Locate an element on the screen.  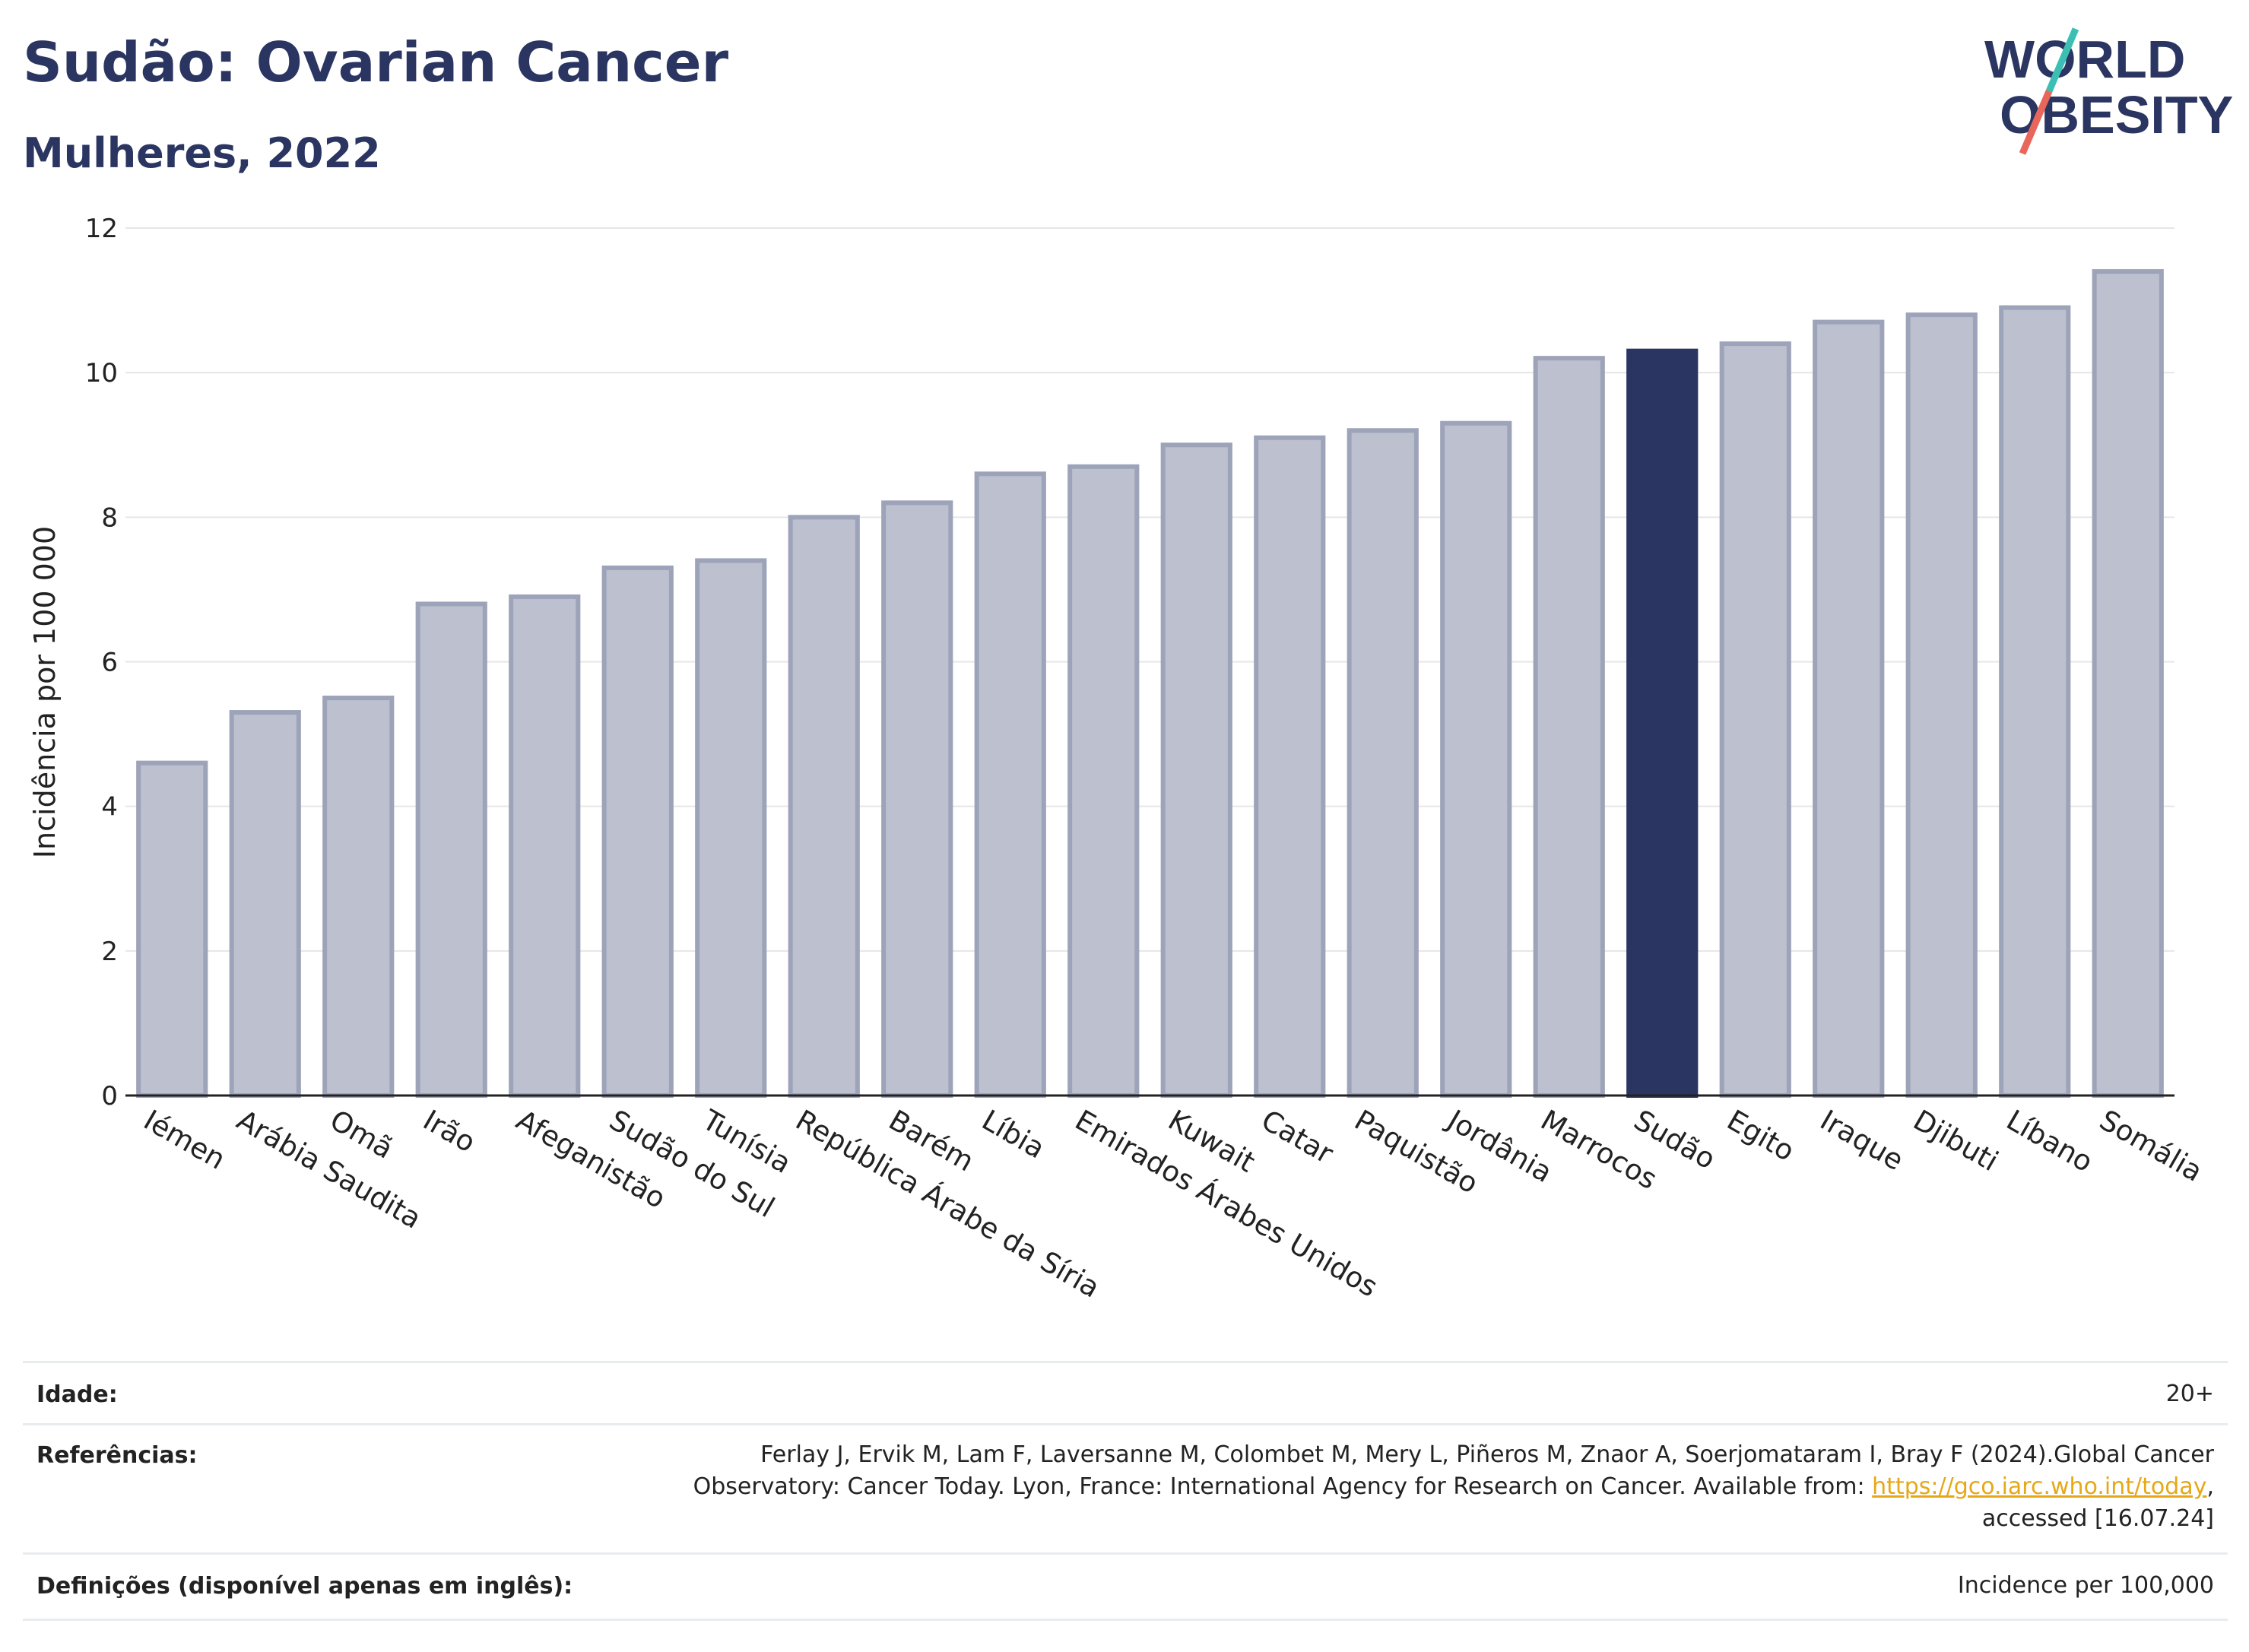
reference-line-3: accessed [16.07.24] is located at coordinates (2097, 1518).